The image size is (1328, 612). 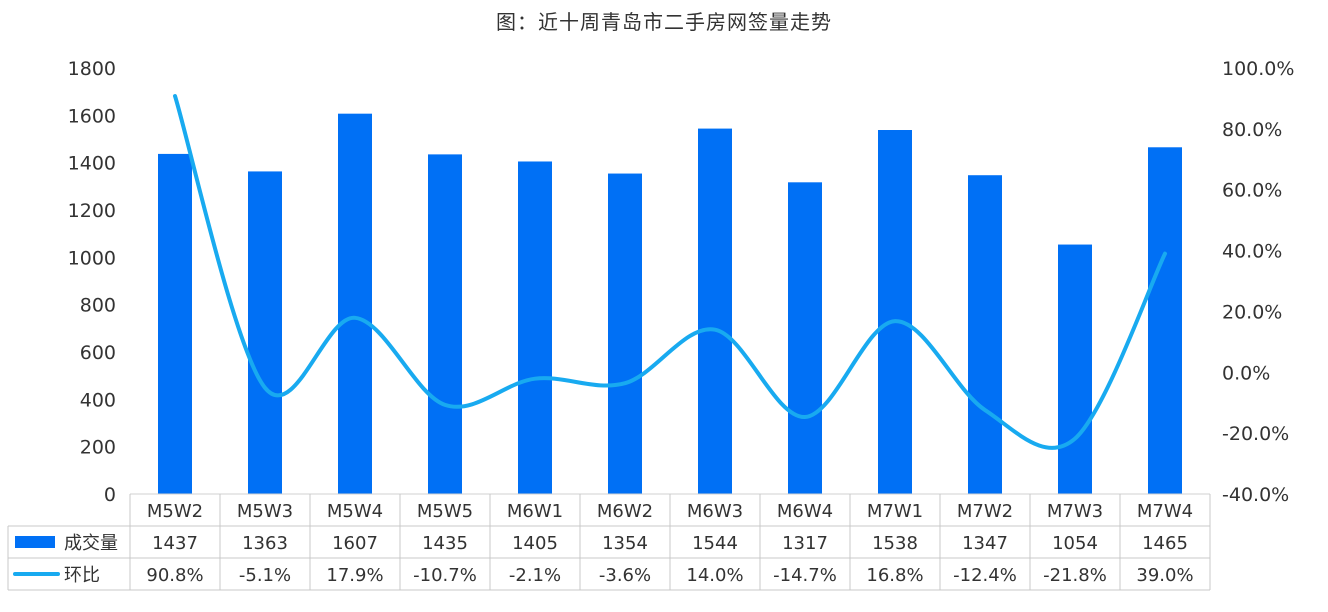 What do you see at coordinates (1252, 312) in the screenshot?
I see `right-tick-label: 20.0%` at bounding box center [1252, 312].